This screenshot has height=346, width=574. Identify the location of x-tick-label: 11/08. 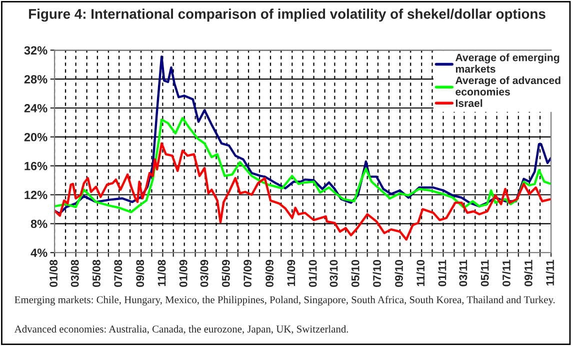
(162, 273).